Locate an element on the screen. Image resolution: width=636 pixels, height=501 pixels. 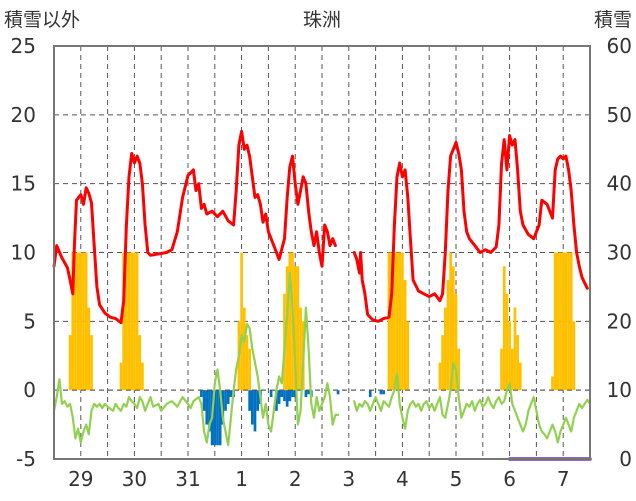
left-axis-label: 積雪以外 is located at coordinates (42, 20).